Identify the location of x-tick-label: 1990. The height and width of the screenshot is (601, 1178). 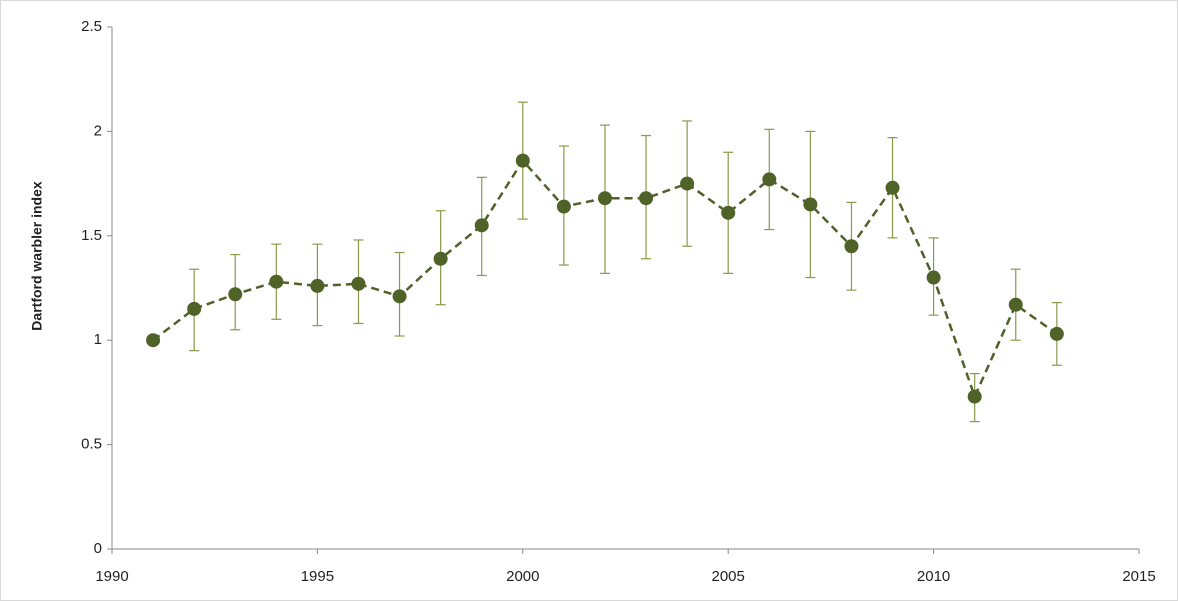
(111, 576).